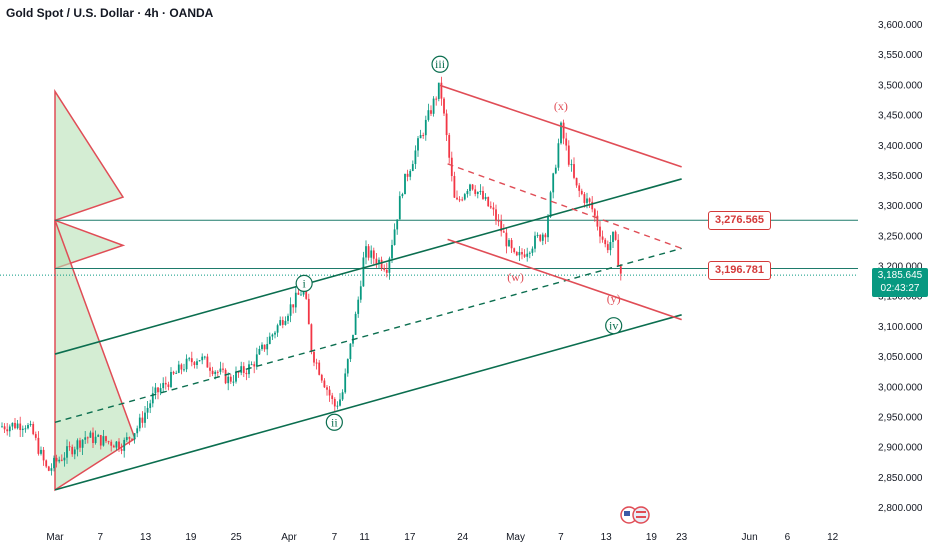  What do you see at coordinates (607, 537) in the screenshot?
I see `x-tick-label: 13` at bounding box center [607, 537].